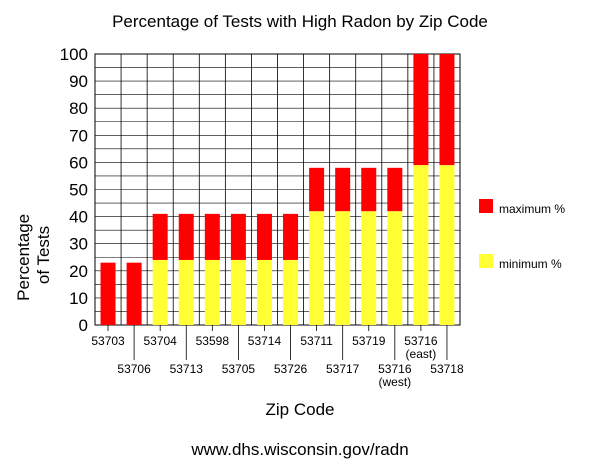  What do you see at coordinates (78, 217) in the screenshot?
I see `y-tick-label: 40` at bounding box center [78, 217].